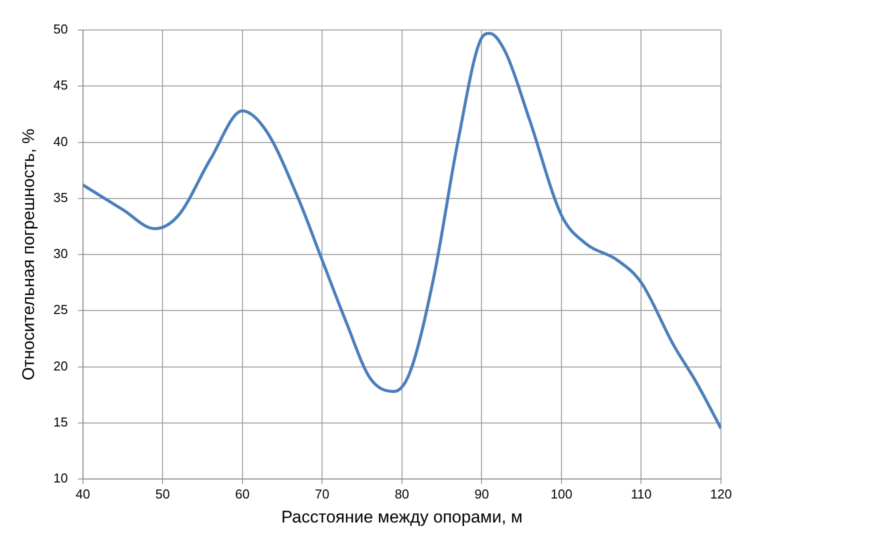  I want to click on y-axis-title: Относительная погрешность, %, so click(28, 254).